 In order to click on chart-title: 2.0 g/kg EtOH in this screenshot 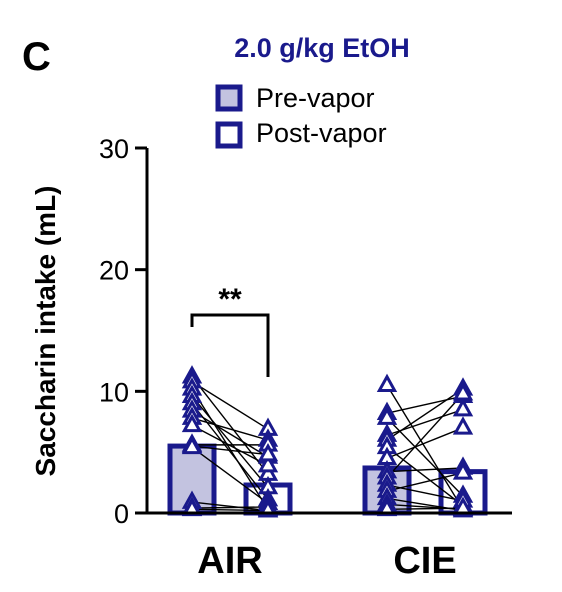, I will do `click(322, 48)`.